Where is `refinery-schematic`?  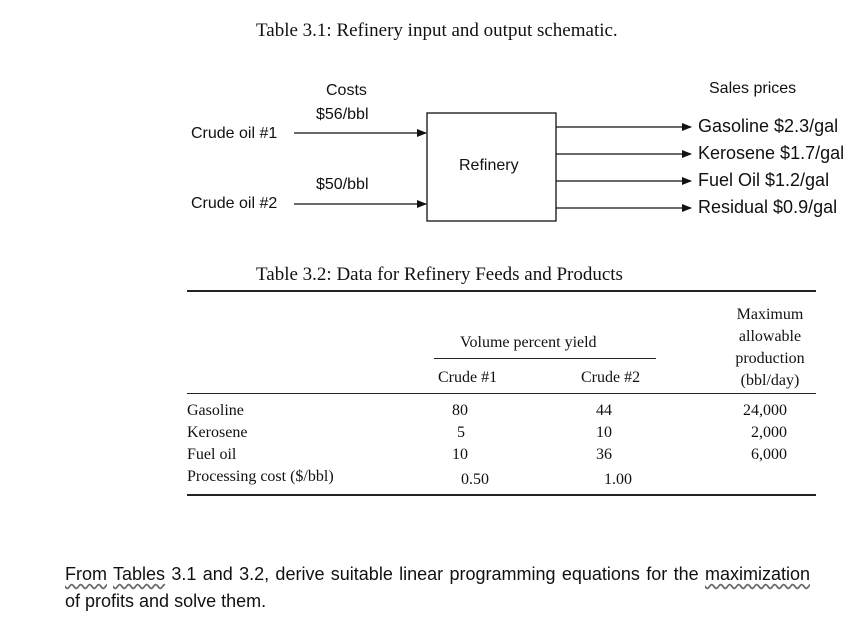
refinery-schematic is located at coordinates (493, 167).